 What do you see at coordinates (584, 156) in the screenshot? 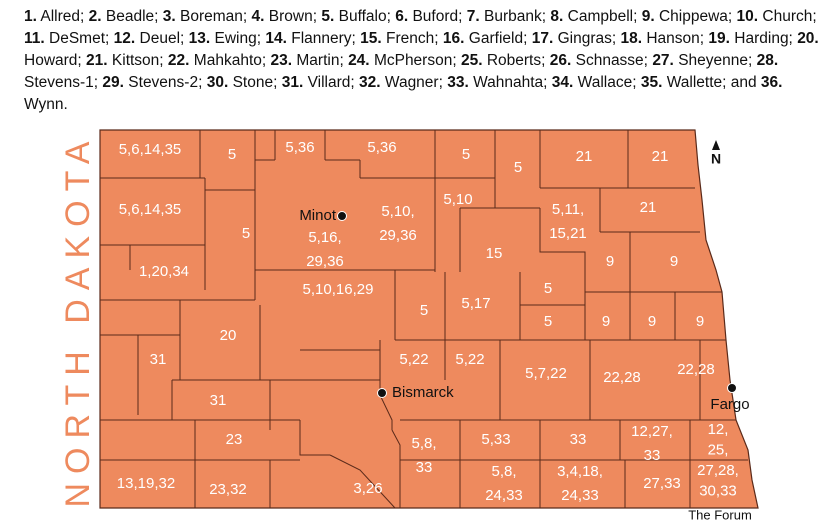
I see `region-label: 21` at bounding box center [584, 156].